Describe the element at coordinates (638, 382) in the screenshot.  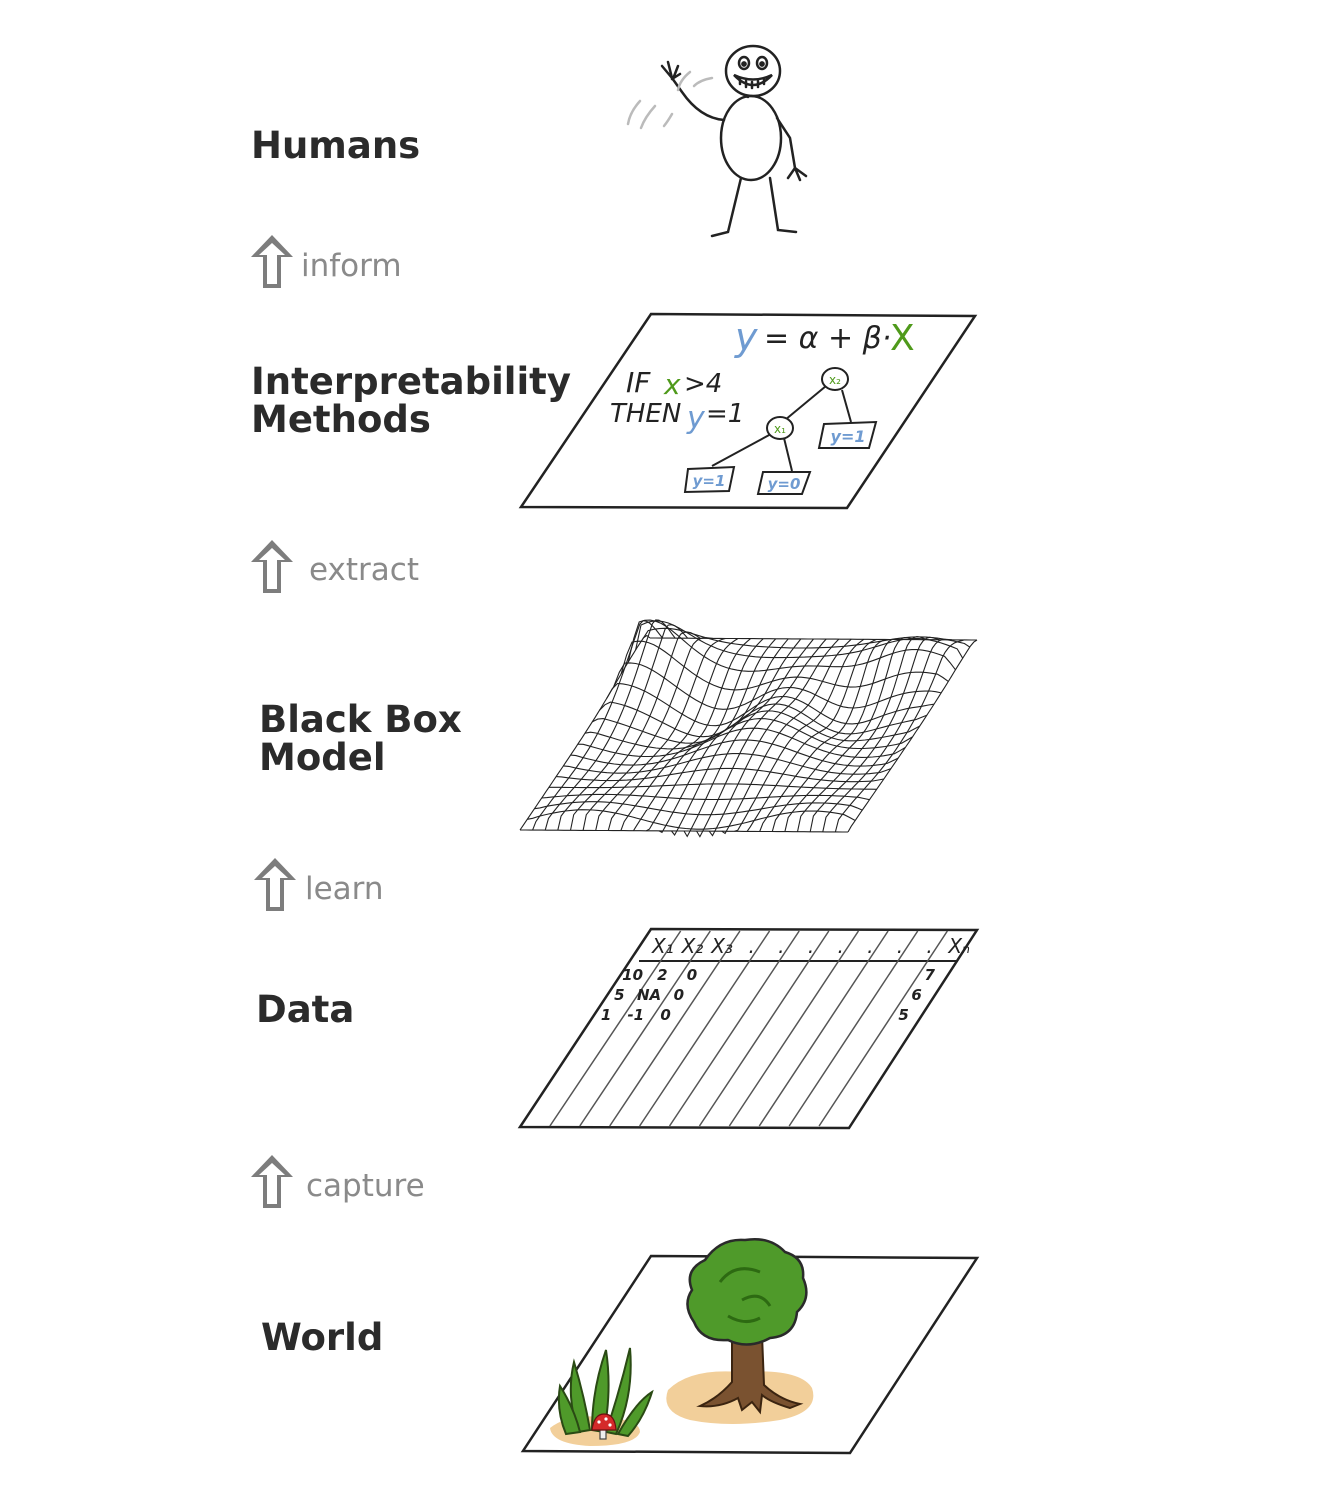
I see `rule-if: IF` at that location.